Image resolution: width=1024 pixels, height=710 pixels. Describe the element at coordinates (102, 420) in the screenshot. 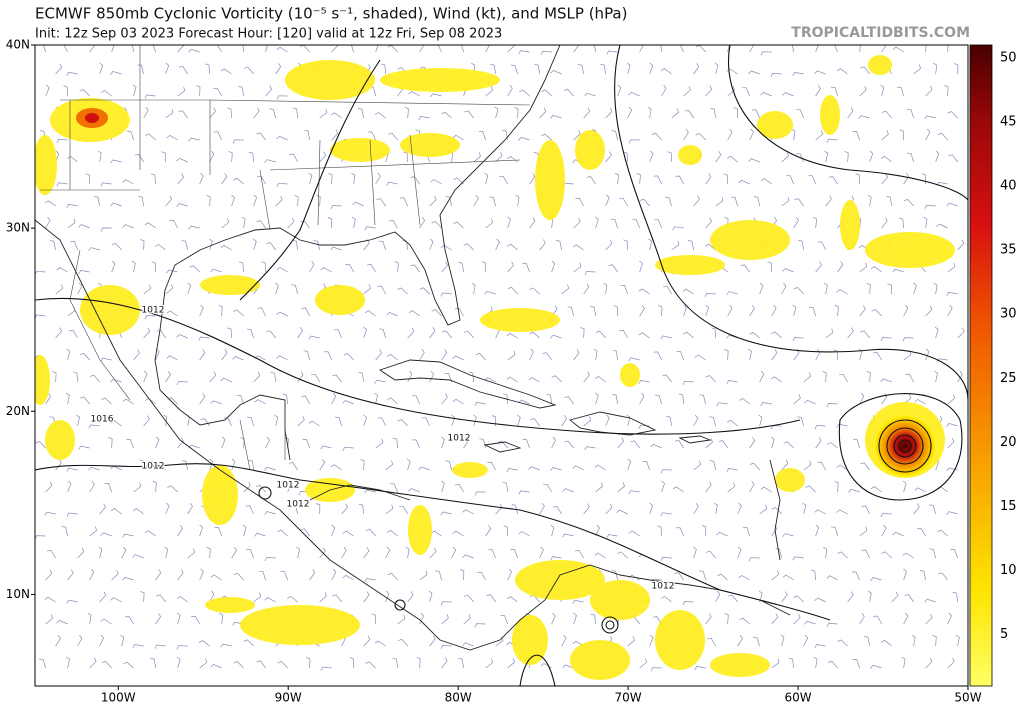

I see `isobar-label: 1016` at that location.